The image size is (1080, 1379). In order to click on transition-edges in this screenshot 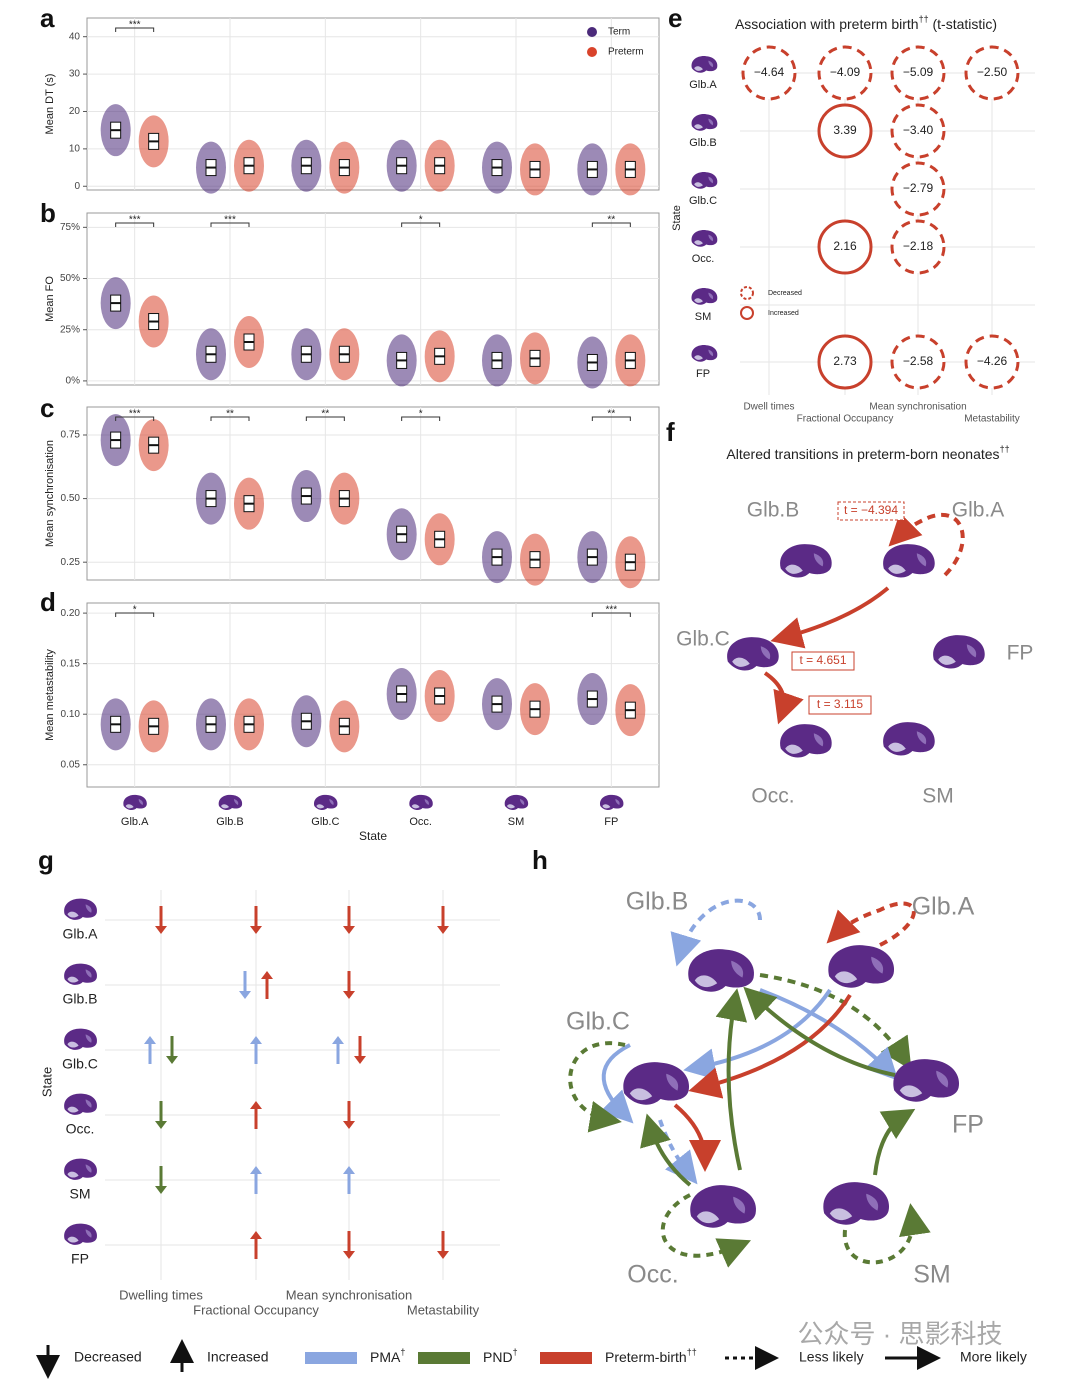, I will do `click(864, 618)`.